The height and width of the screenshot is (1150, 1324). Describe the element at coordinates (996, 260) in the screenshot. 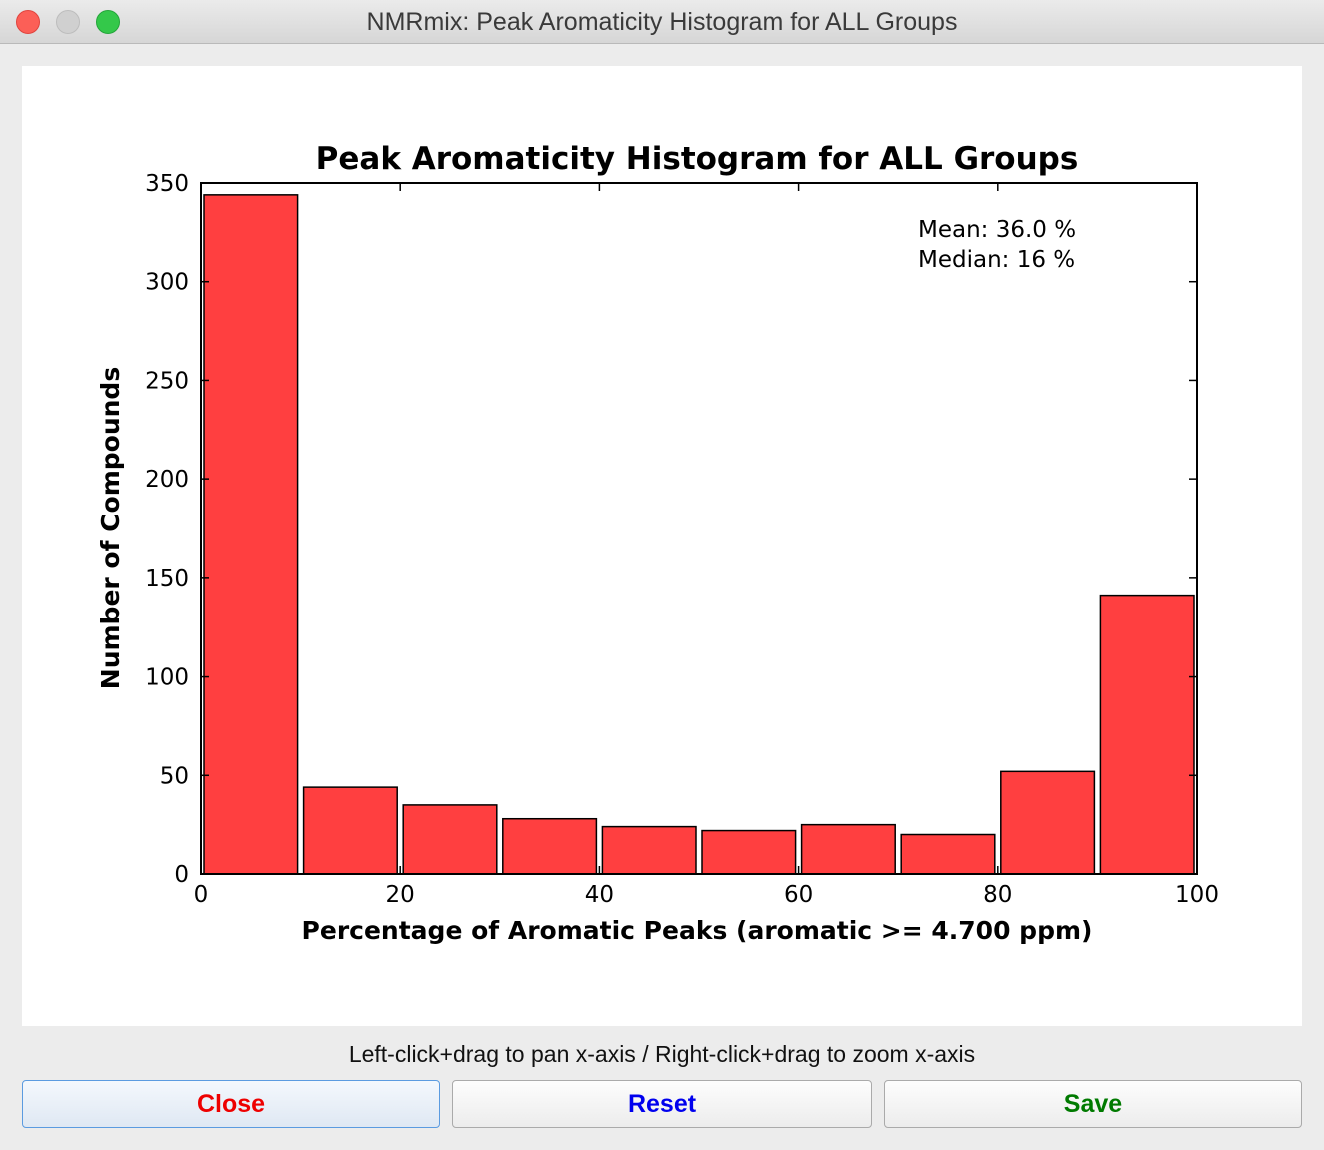

I see `annotation-median: Median: 16 %` at that location.